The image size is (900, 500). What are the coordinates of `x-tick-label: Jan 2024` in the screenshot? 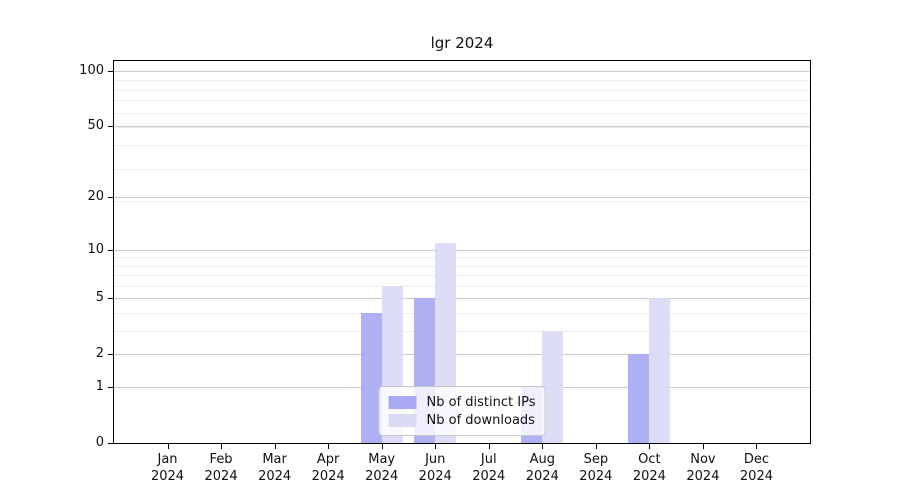 It's located at (167, 468).